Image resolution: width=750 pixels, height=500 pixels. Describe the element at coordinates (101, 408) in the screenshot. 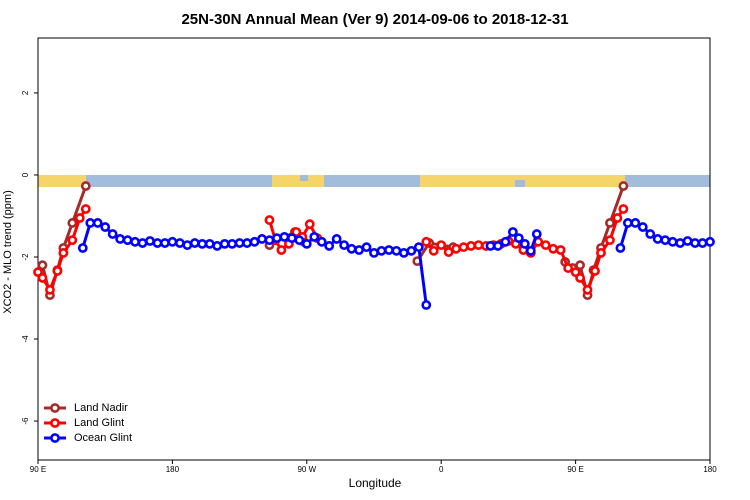

I see `legend-label: Land Nadir` at that location.